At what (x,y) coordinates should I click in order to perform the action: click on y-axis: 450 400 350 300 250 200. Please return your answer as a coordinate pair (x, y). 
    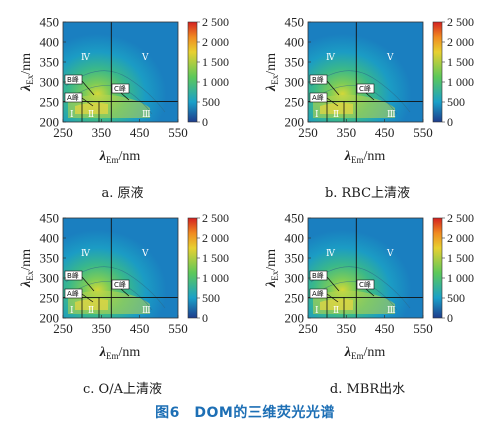
    Looking at the image, I should click on (298, 72).